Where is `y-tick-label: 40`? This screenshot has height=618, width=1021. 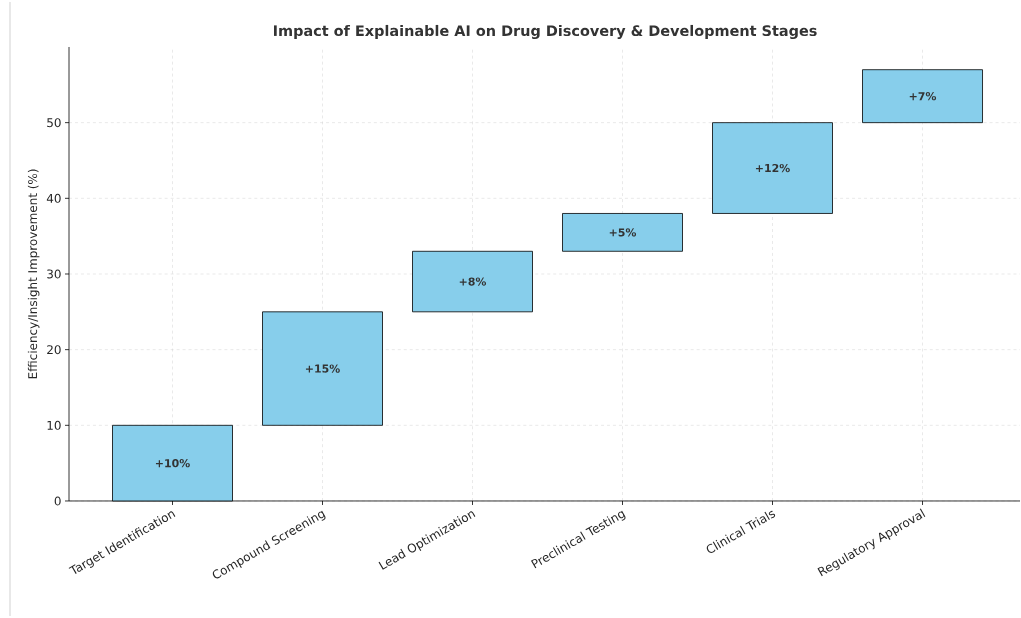
y-tick-label: 40 is located at coordinates (53, 198).